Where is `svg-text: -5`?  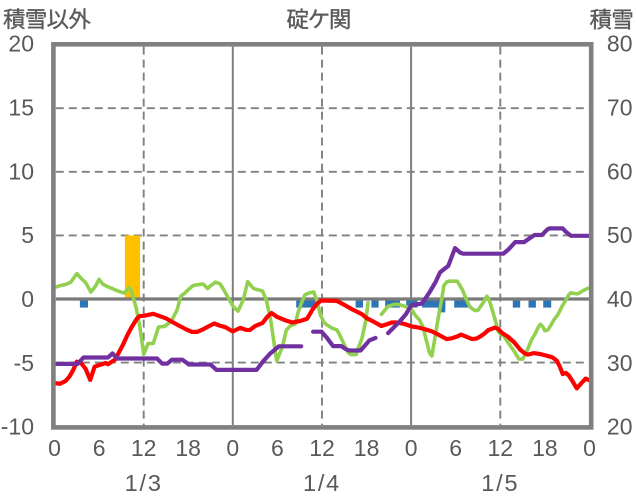 svg-text: -5 is located at coordinates (24, 363).